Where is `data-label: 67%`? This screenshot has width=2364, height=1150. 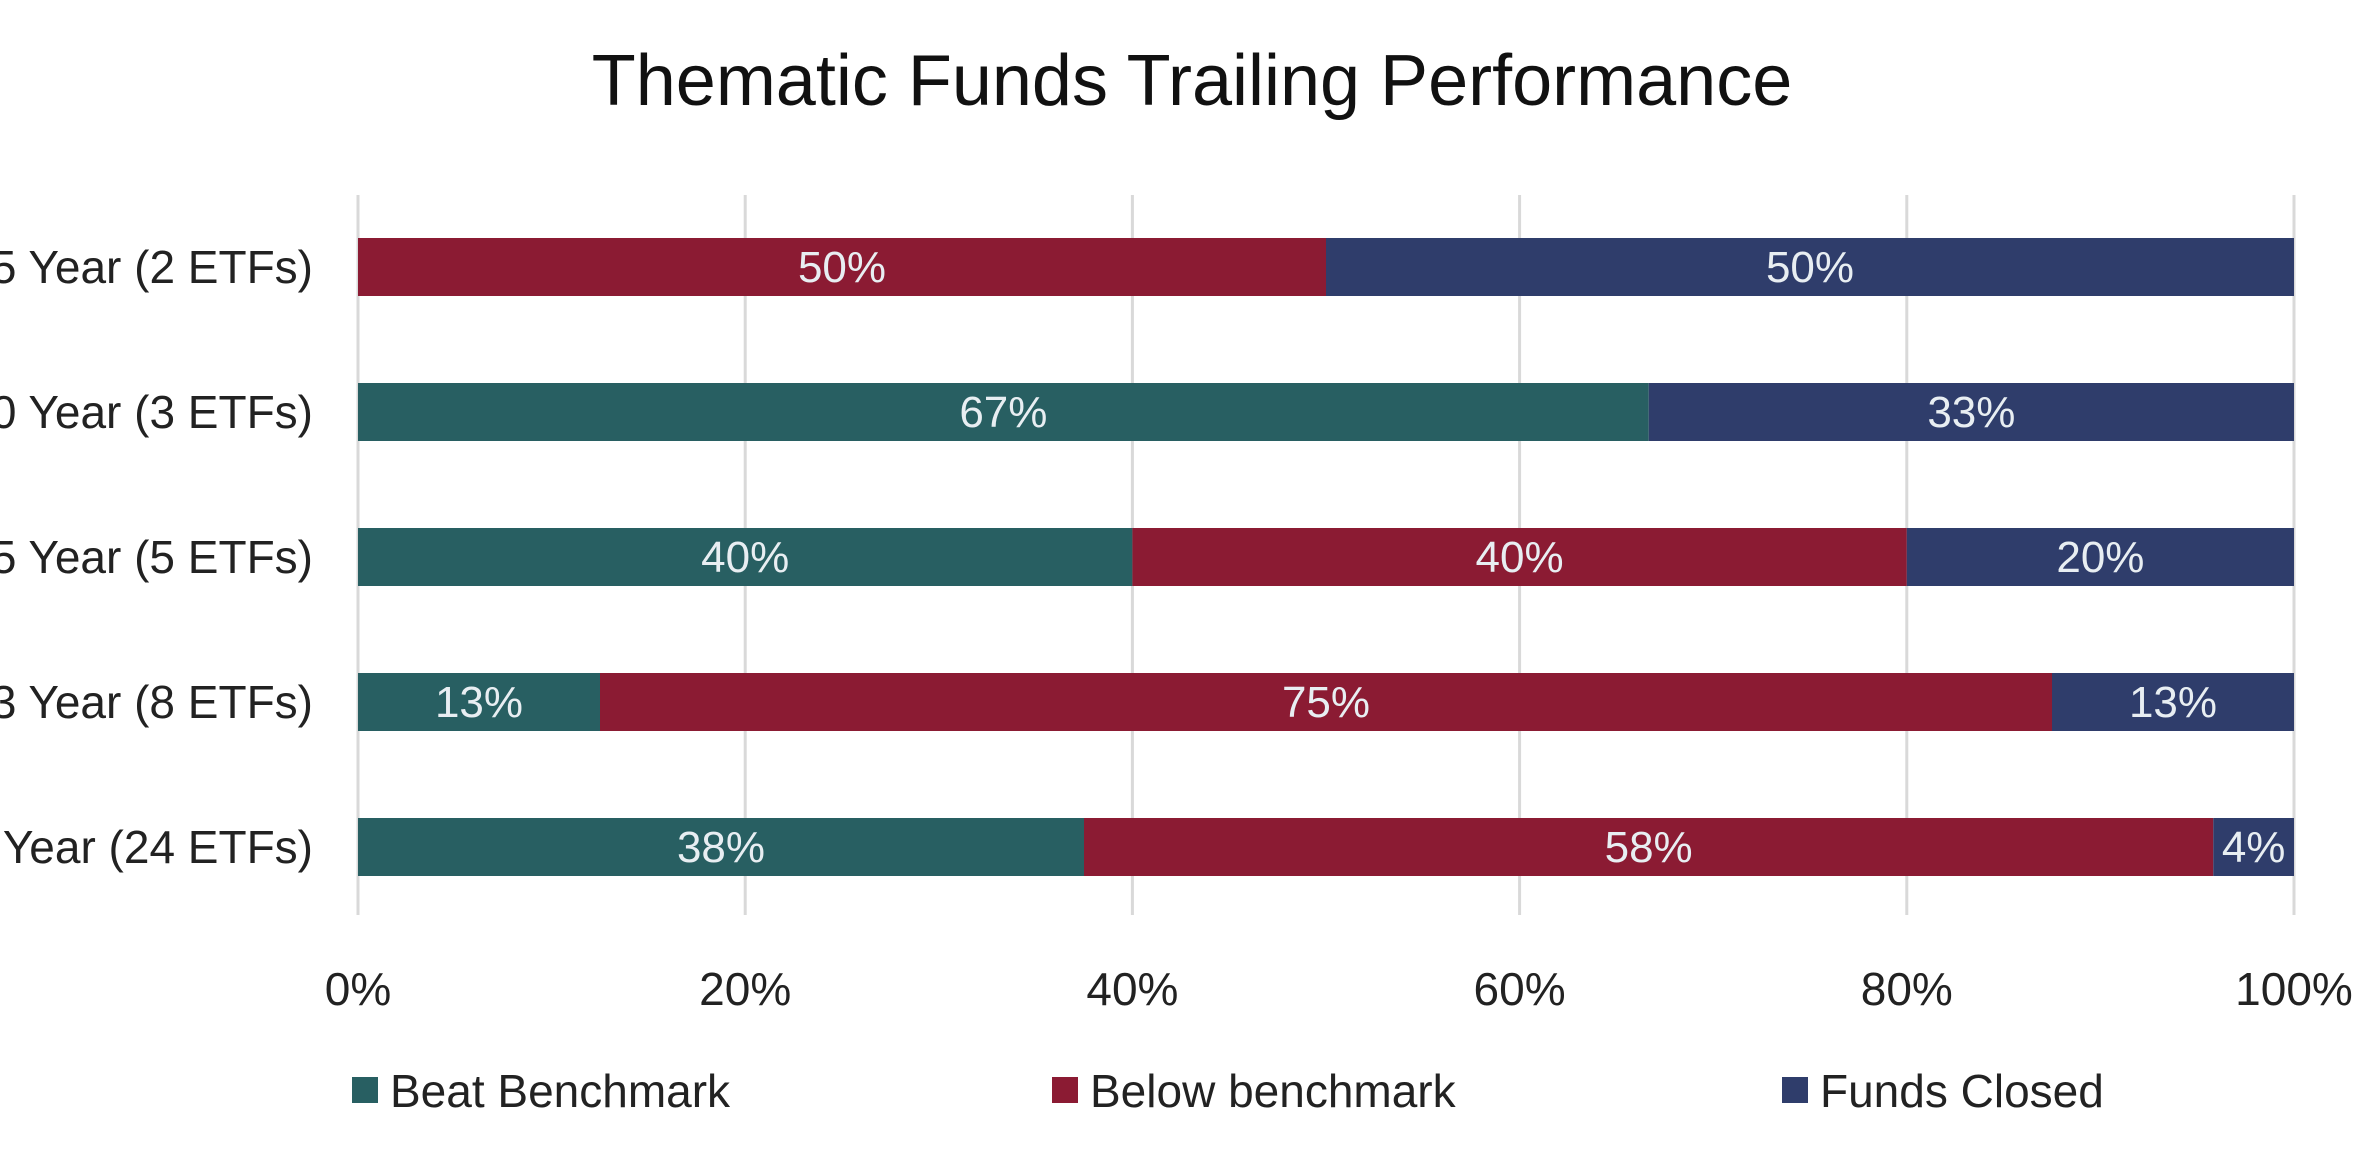
data-label: 67% is located at coordinates (1003, 412).